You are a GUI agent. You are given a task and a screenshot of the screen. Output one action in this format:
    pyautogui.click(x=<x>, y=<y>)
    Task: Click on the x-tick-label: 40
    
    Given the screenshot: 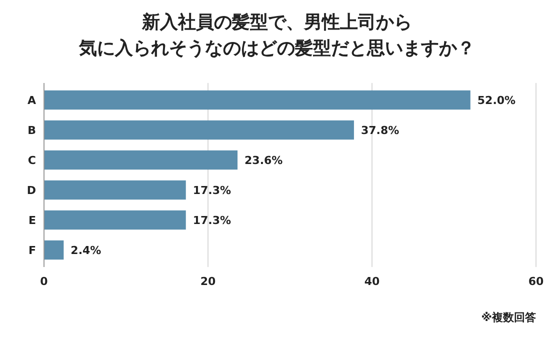 What is the action you would take?
    pyautogui.click(x=372, y=281)
    